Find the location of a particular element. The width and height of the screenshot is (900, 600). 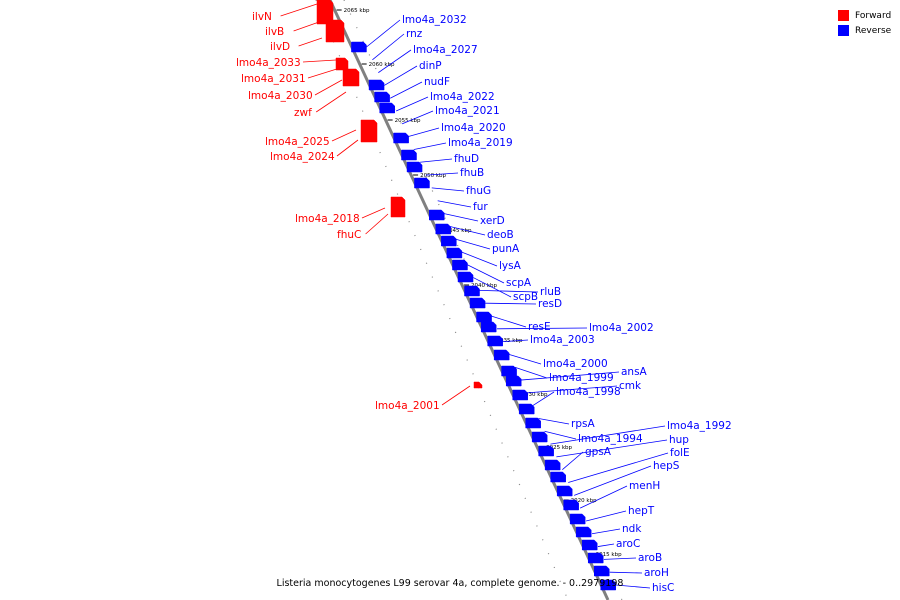

reverse-swatch is located at coordinates (843, 30).